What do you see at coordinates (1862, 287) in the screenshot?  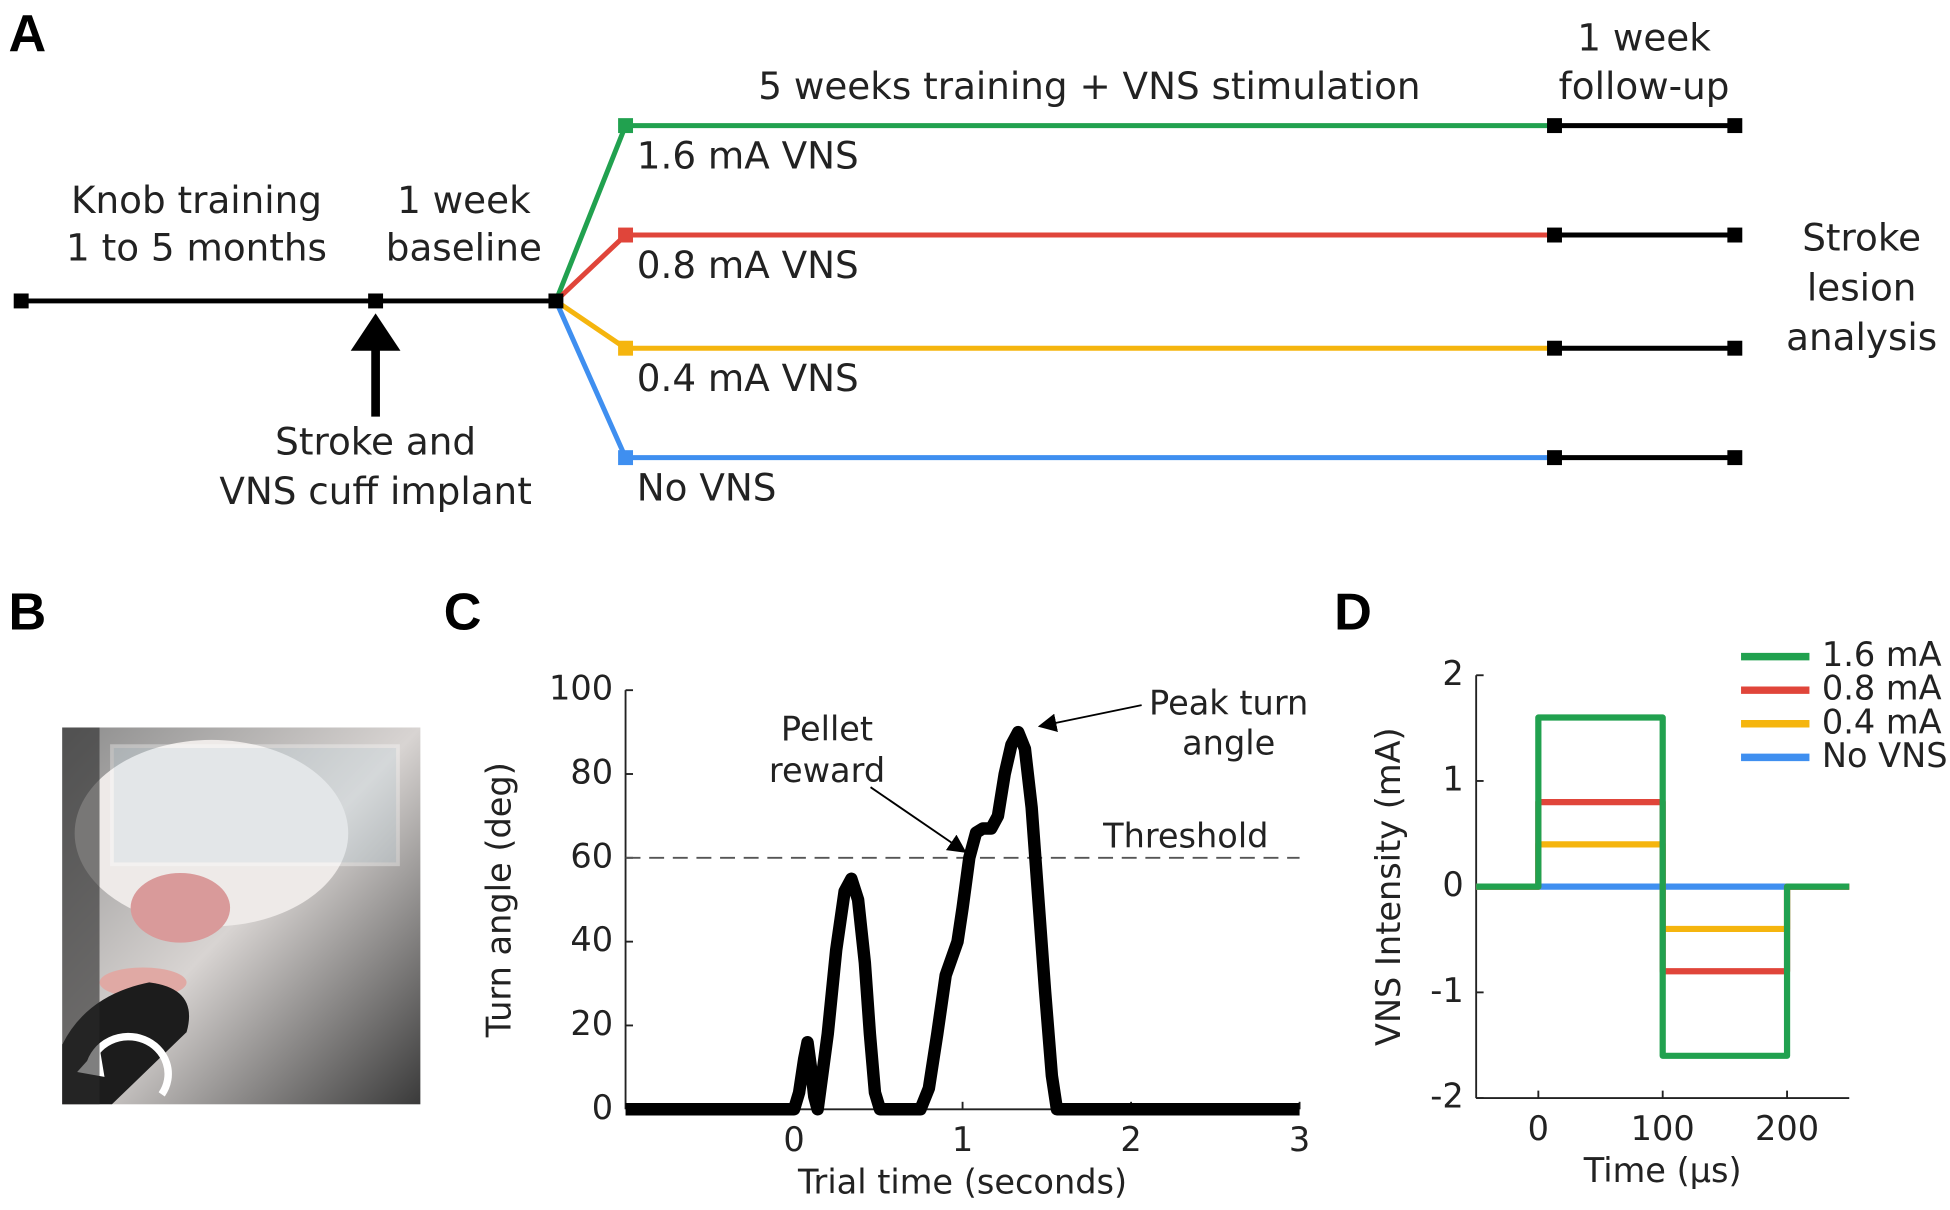 I see `stage-label: lesion` at bounding box center [1862, 287].